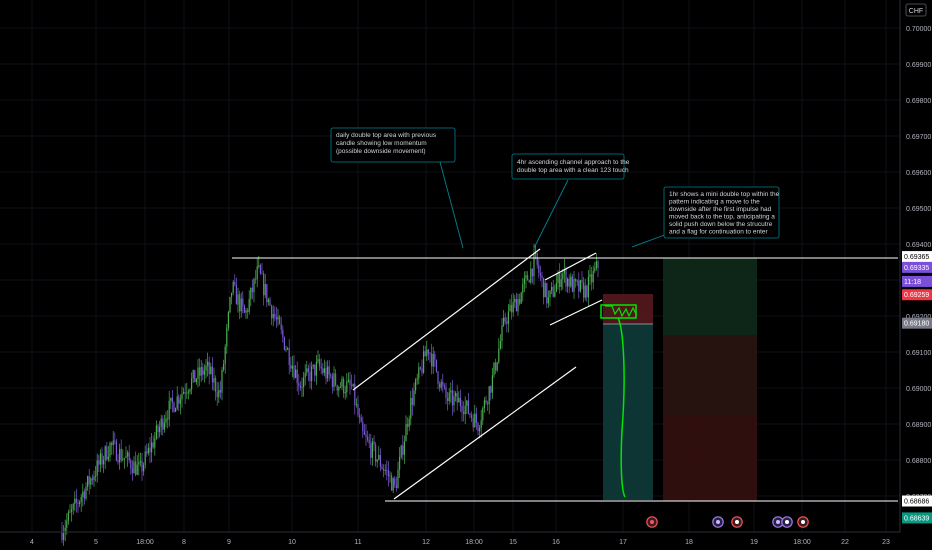  I want to click on price-tick-label: 0.68900, so click(918, 425).